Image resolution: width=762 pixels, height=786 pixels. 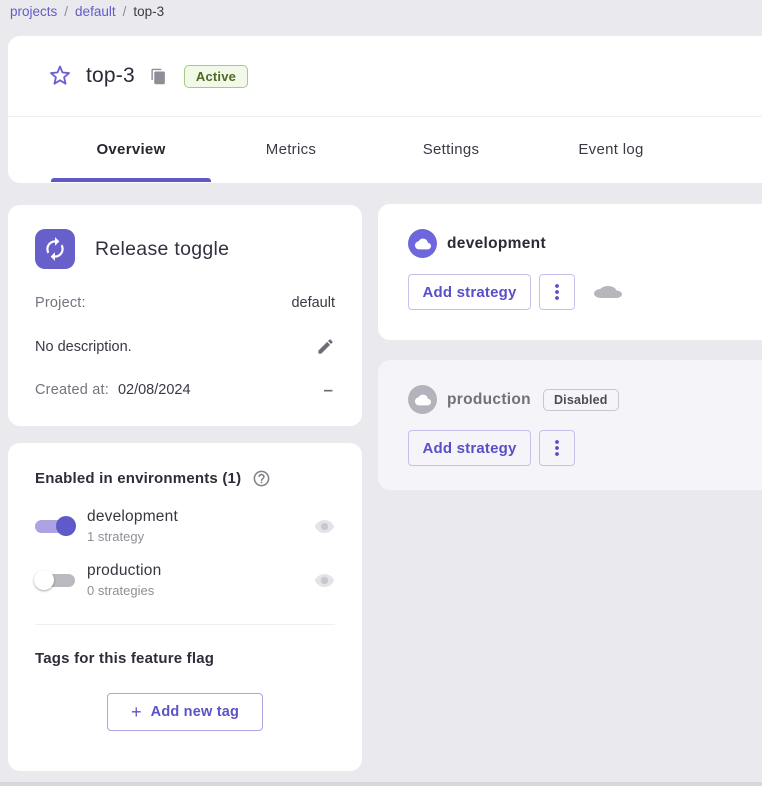 What do you see at coordinates (95, 11) in the screenshot?
I see `breadcrumb-default-link: default` at bounding box center [95, 11].